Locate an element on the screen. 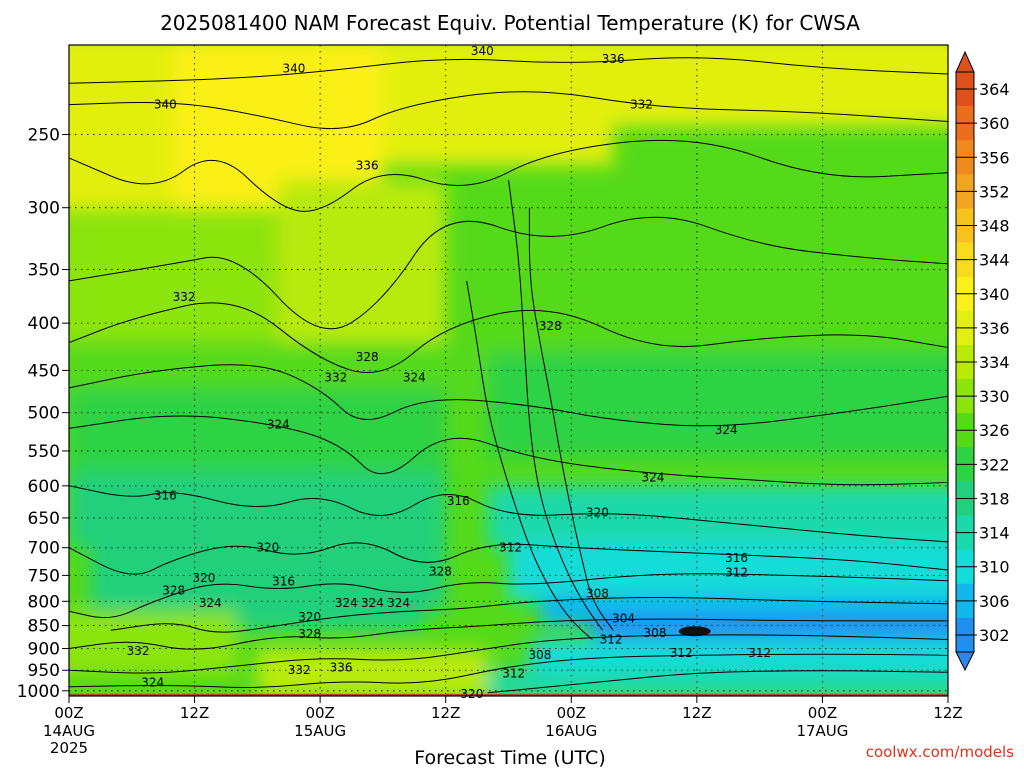 Image resolution: width=1024 pixels, height=772 pixels. x-tick-year: 2025 is located at coordinates (69, 748).